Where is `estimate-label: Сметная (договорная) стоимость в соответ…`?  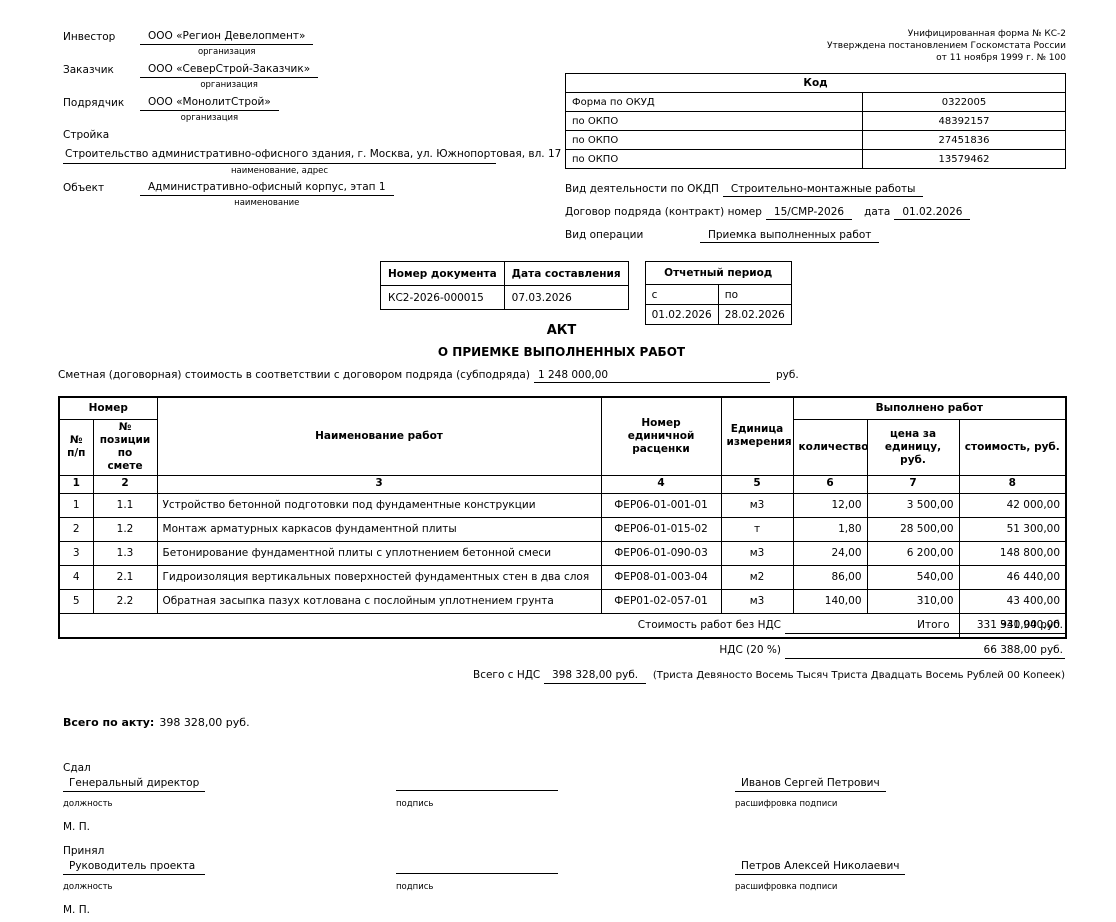
estimate-label: Сметная (договорная) стоимость в соответ… is located at coordinates (294, 375).